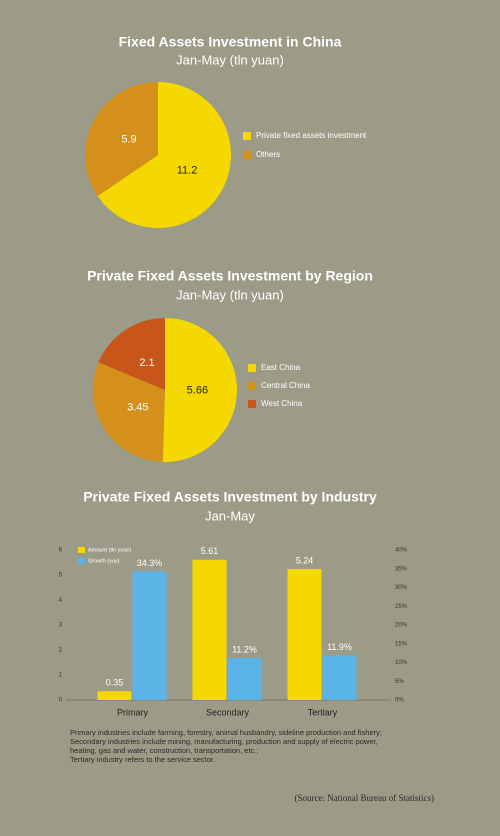 Image resolution: width=500 pixels, height=836 pixels. Describe the element at coordinates (401, 551) in the screenshot. I see `y2-tick-label: 40%` at that location.